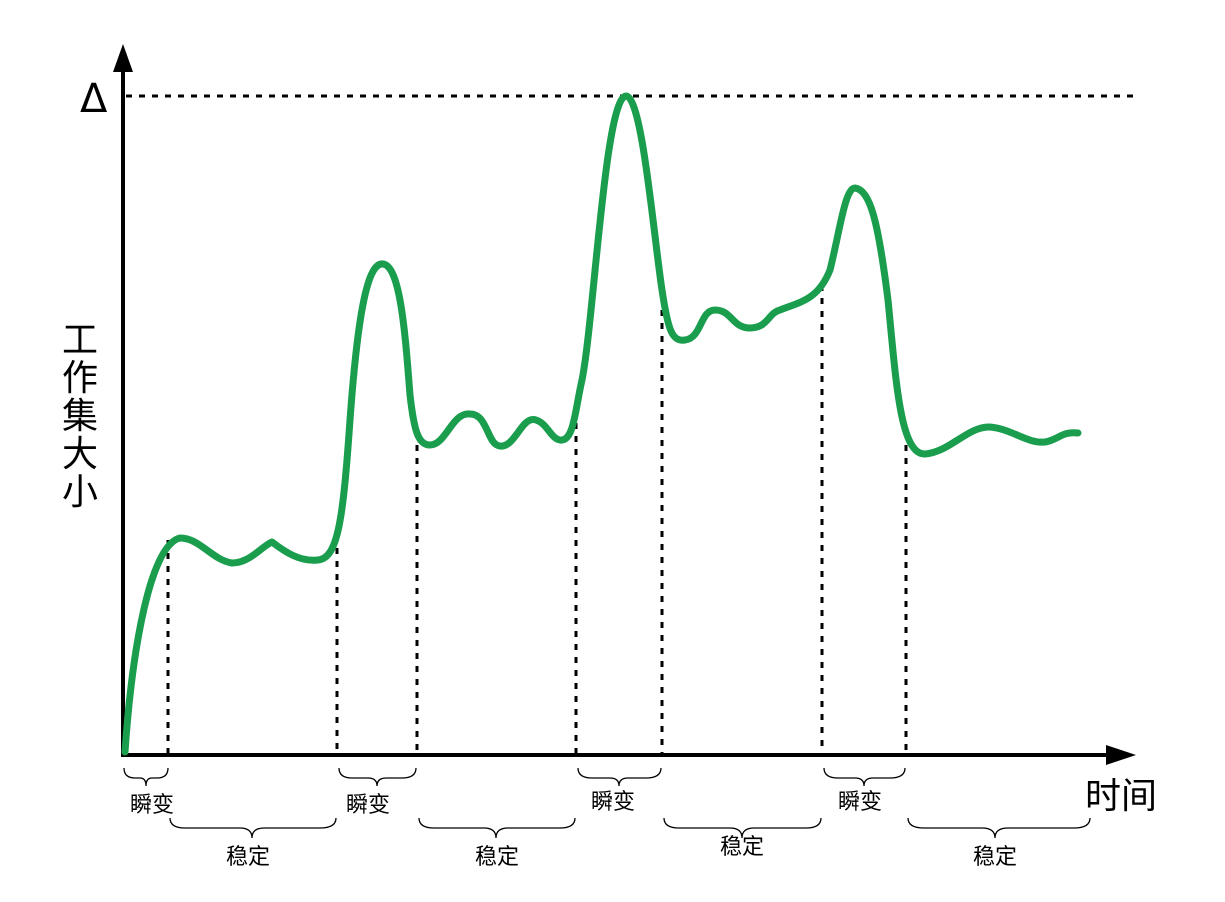 The height and width of the screenshot is (902, 1225). Describe the element at coordinates (1121, 755) in the screenshot. I see `x-axis-arrowhead` at that location.